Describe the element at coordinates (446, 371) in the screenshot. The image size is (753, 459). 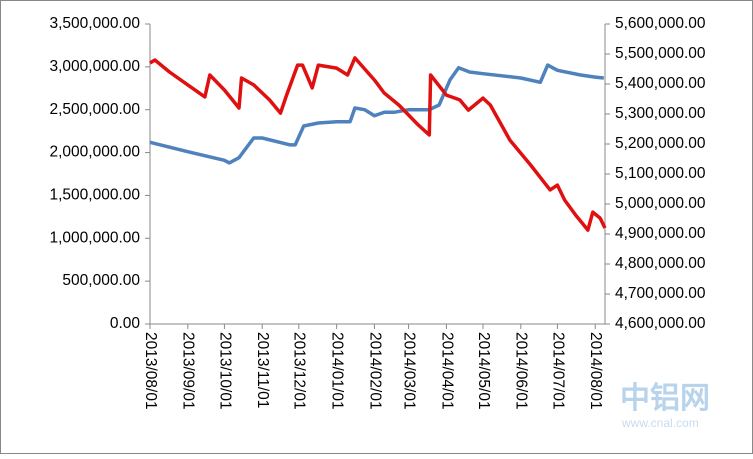
I see `x-tick-label: 2014/04/01` at that location.